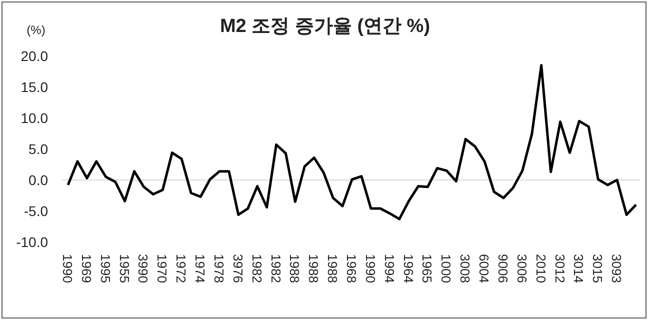 Image resolution: width=650 pixels, height=322 pixels. What do you see at coordinates (32, 242) in the screenshot?
I see `y-tick-label: -10.0` at bounding box center [32, 242].